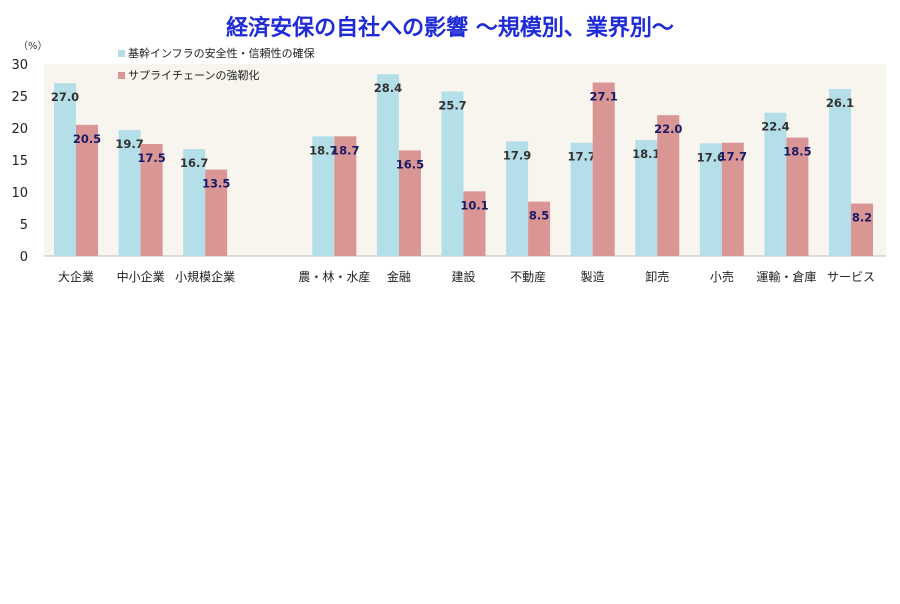 The image size is (900, 604). What do you see at coordinates (722, 276) in the screenshot?
I see `x-tick-label: 小売` at bounding box center [722, 276].